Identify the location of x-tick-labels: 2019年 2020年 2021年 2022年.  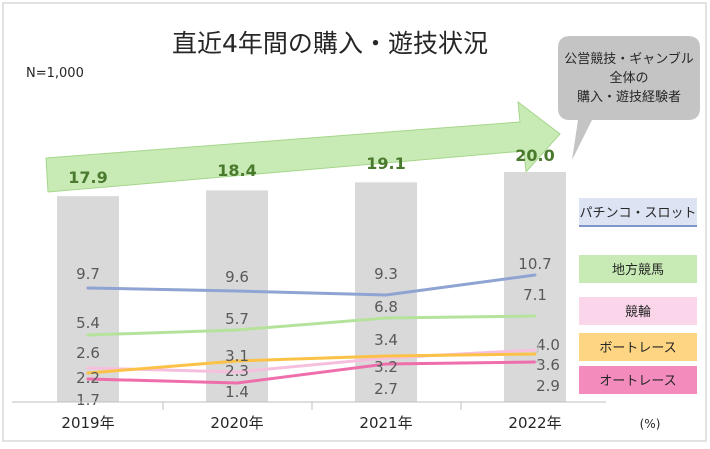
(311, 423).